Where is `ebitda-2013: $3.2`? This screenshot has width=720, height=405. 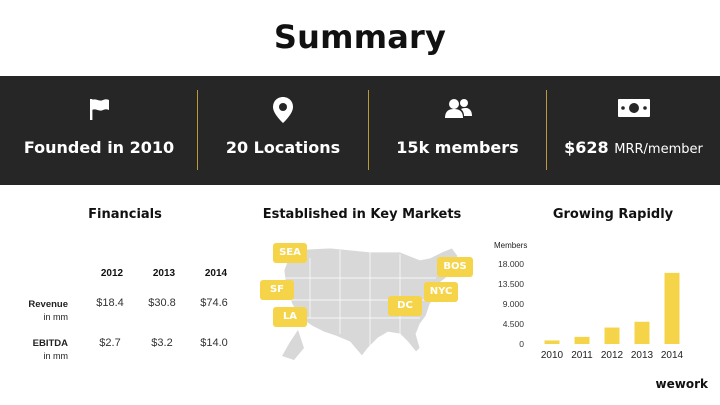 ebitda-2013: $3.2 is located at coordinates (162, 343).